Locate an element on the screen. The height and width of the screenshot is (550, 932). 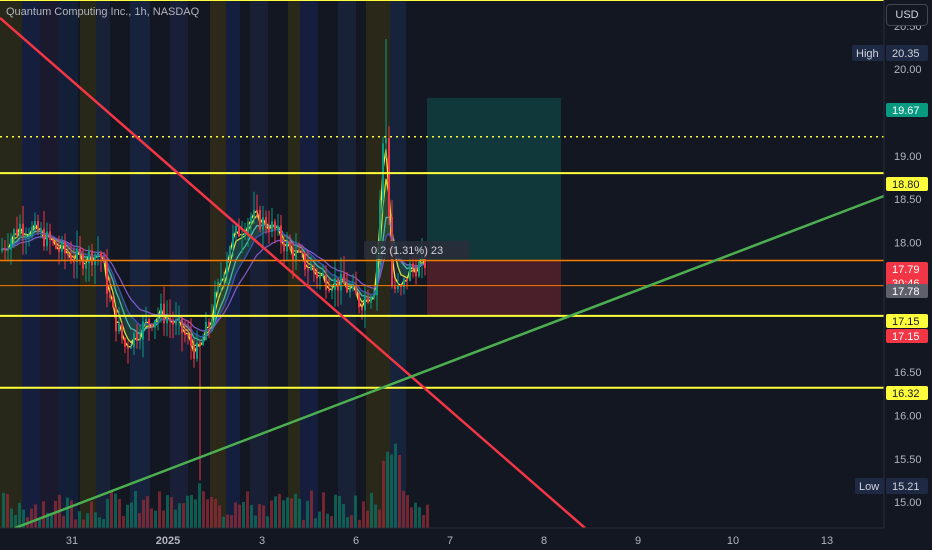
price-tick-label: 19.00 is located at coordinates (908, 157).